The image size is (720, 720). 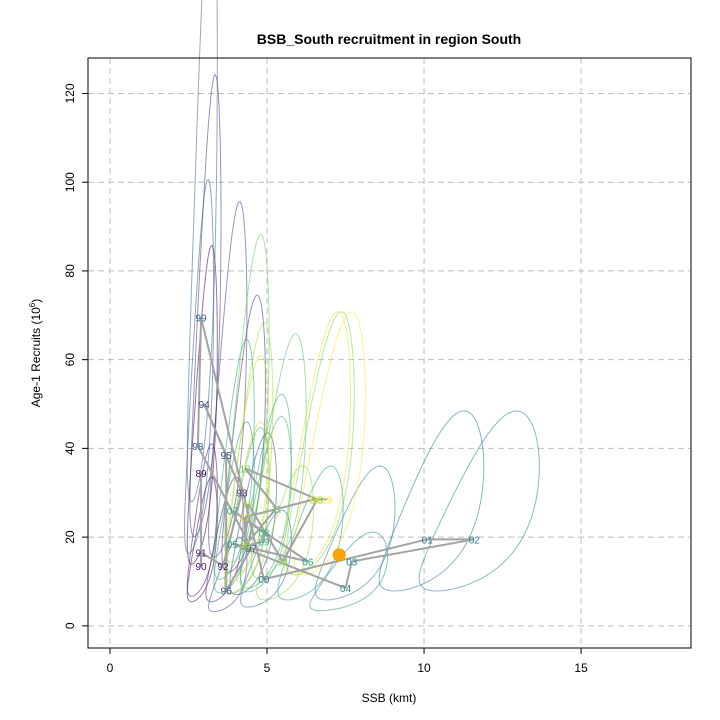 I want to click on y-tick-label: 120, so click(x=70, y=93).